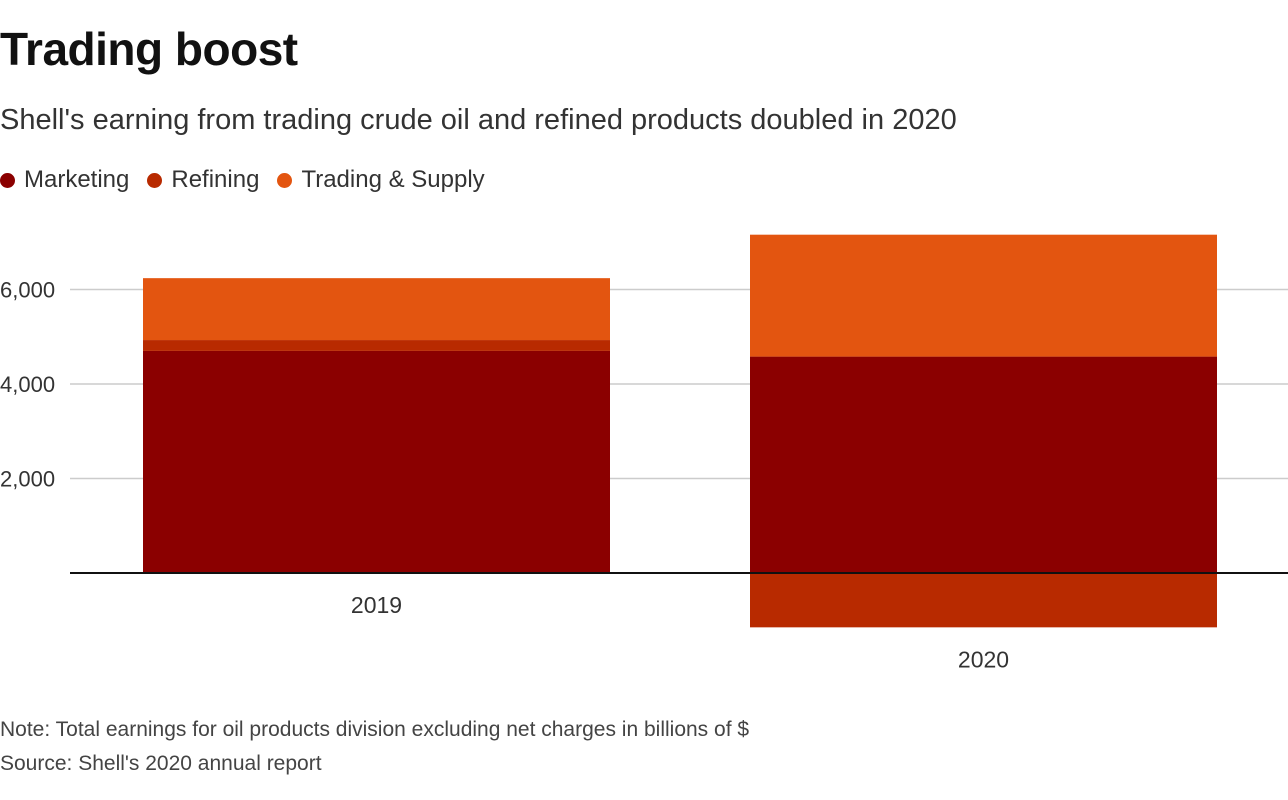 Image resolution: width=1288 pixels, height=800 pixels. I want to click on legend-item-refining: Refining, so click(203, 180).